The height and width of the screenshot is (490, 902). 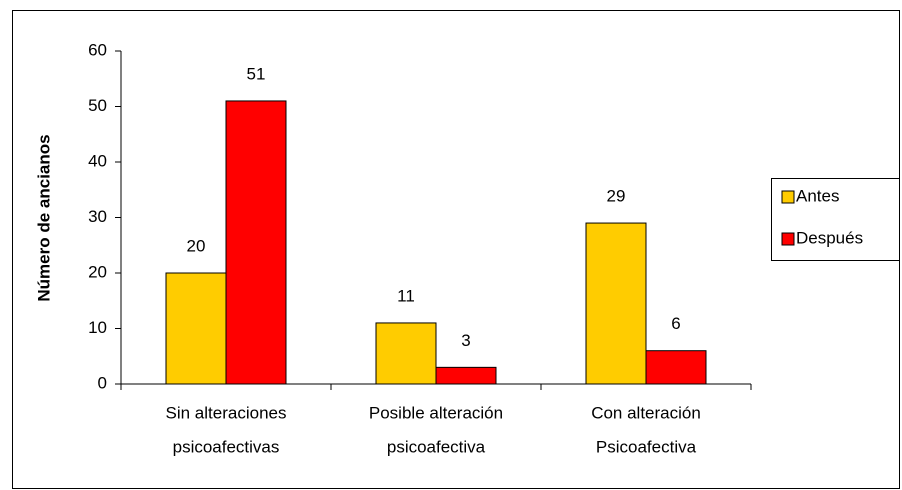 I want to click on y-tick-label: 10, so click(x=97, y=327).